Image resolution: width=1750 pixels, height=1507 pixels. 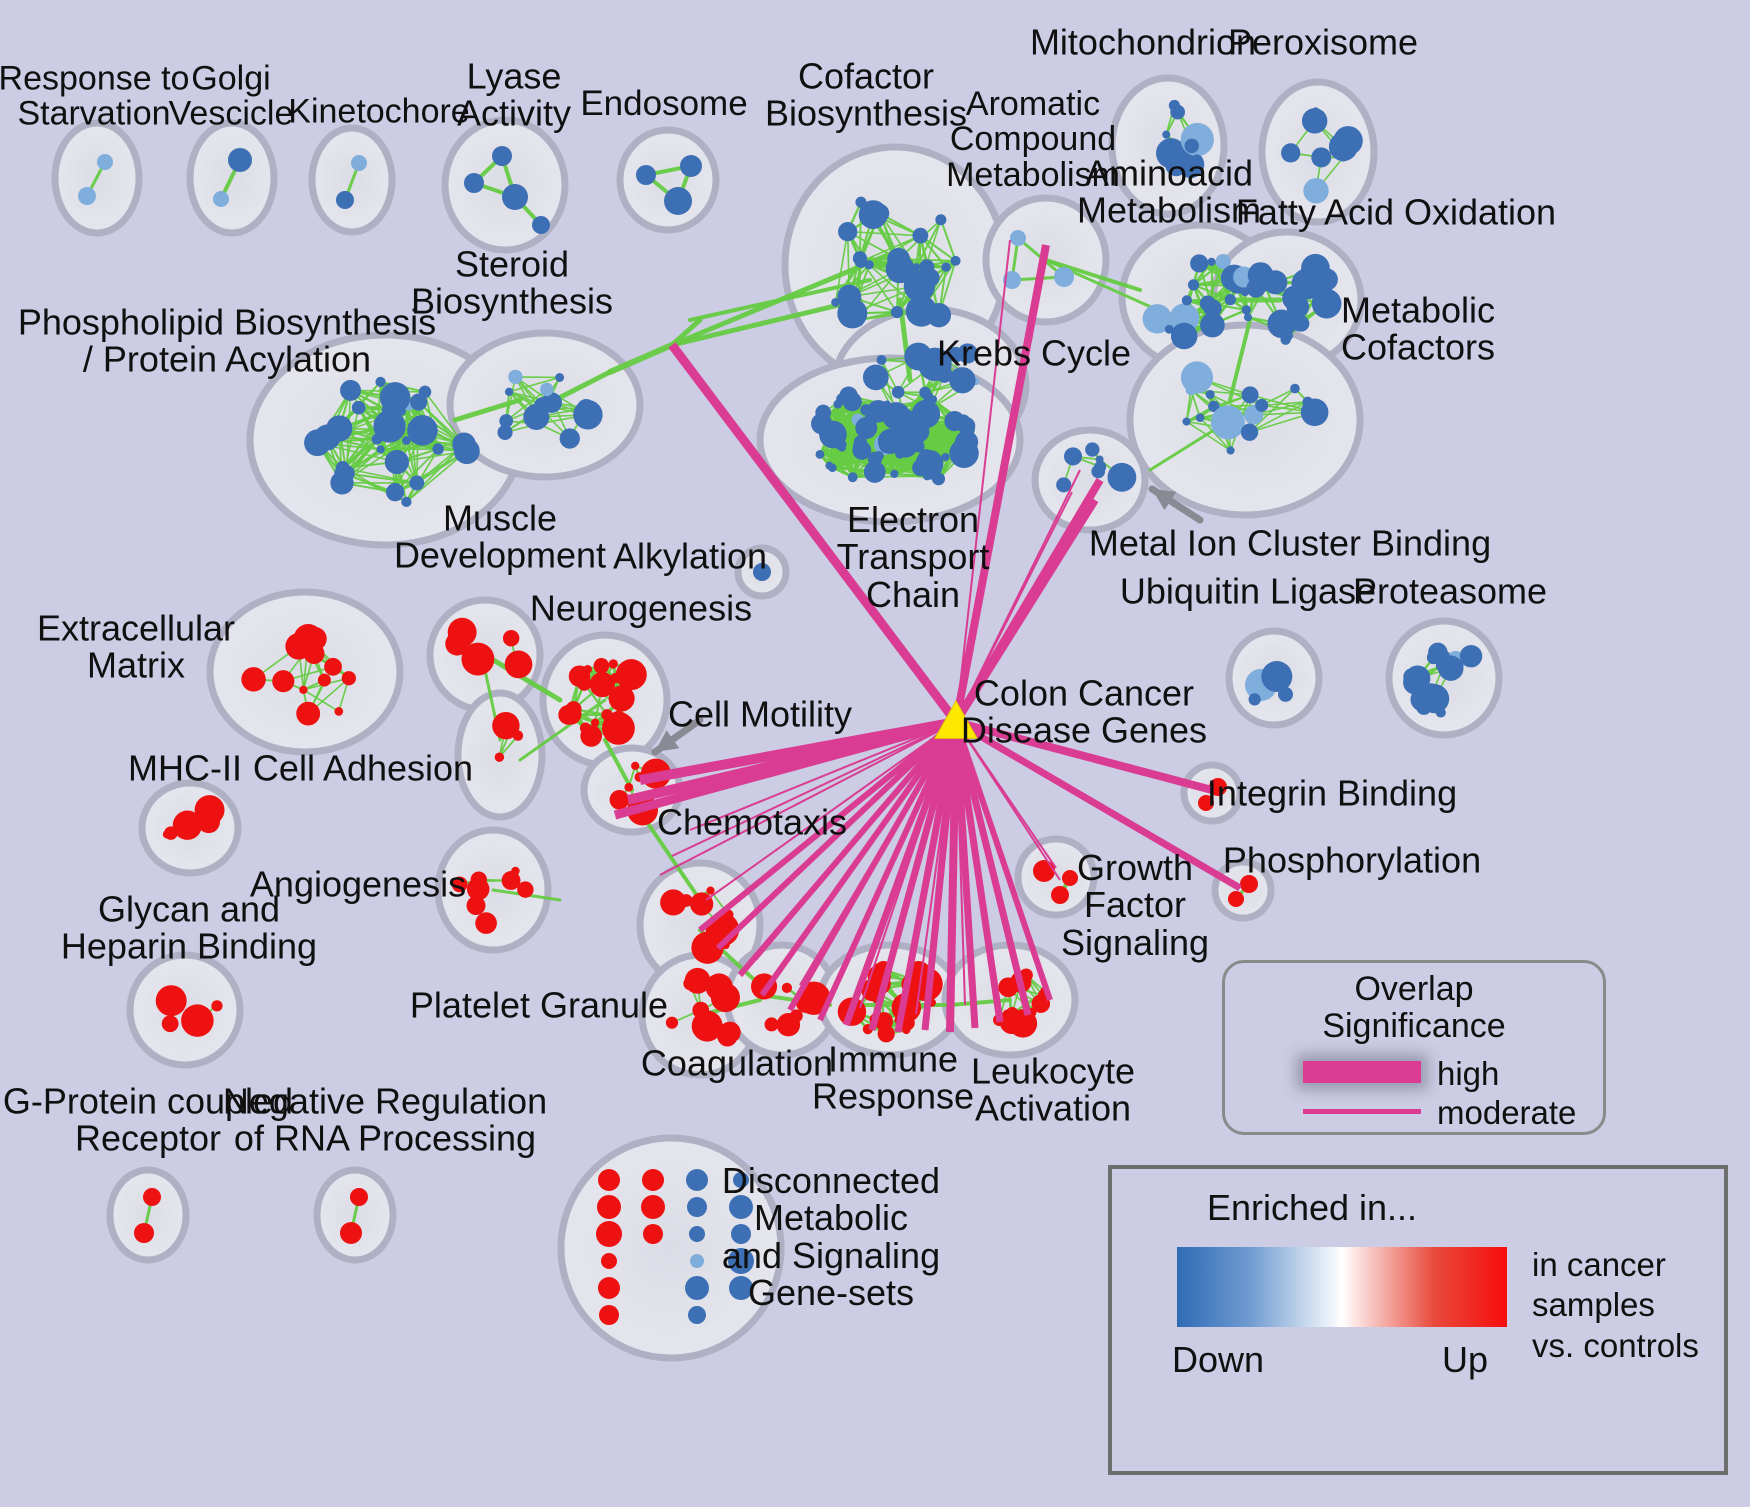 What do you see at coordinates (1507, 1112) in the screenshot?
I see `legend-label-moderate: moderate` at bounding box center [1507, 1112].